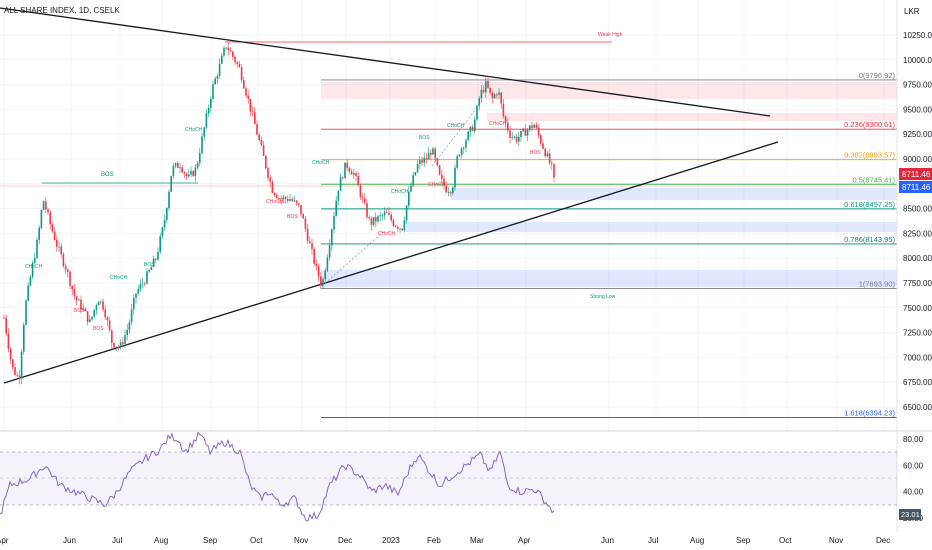 Image resolution: width=932 pixels, height=550 pixels. What do you see at coordinates (292, 217) in the screenshot?
I see `bos-label-4: BOS` at bounding box center [292, 217].